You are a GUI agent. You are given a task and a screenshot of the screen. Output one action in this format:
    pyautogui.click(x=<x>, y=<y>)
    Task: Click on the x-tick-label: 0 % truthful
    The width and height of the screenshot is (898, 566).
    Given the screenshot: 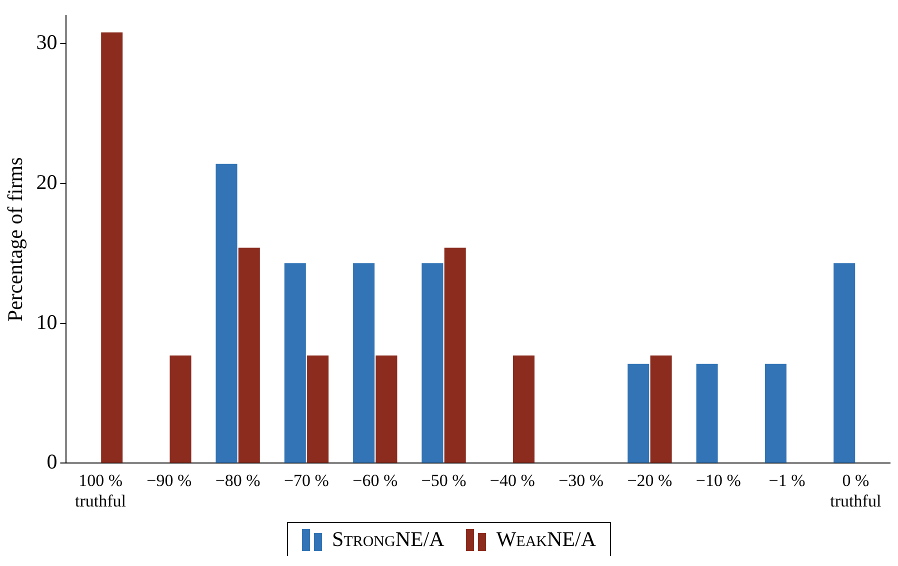 What is the action you would take?
    pyautogui.click(x=856, y=490)
    